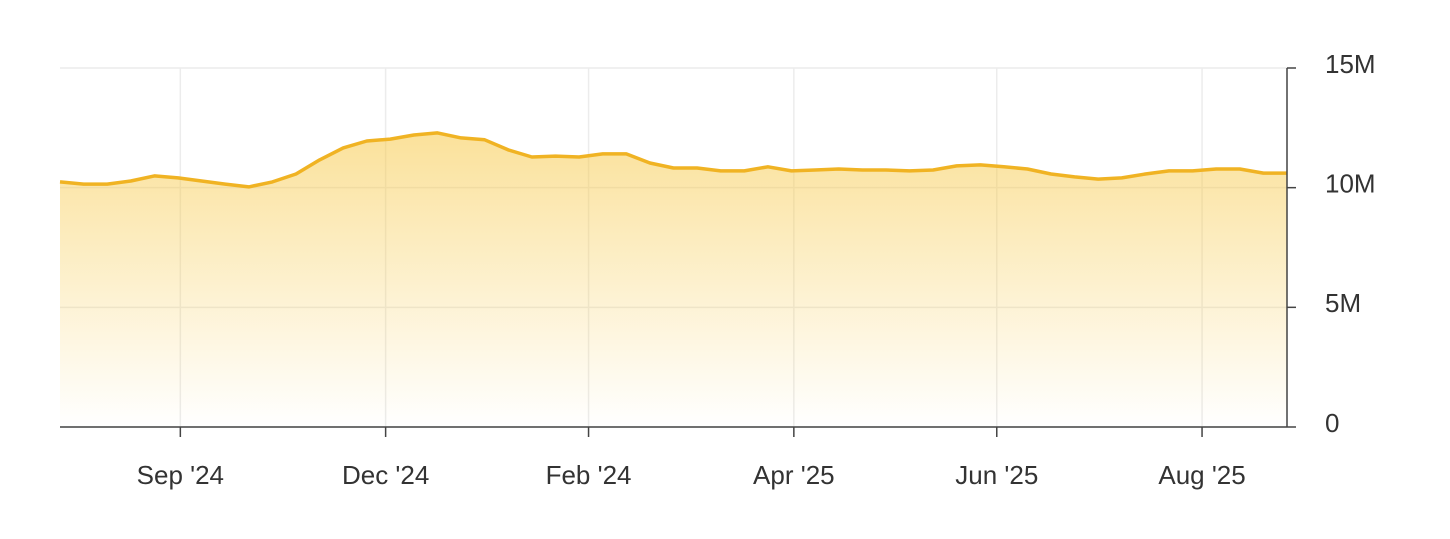 The height and width of the screenshot is (539, 1450). What do you see at coordinates (589, 475) in the screenshot?
I see `x-tick-label: Feb '24` at bounding box center [589, 475].